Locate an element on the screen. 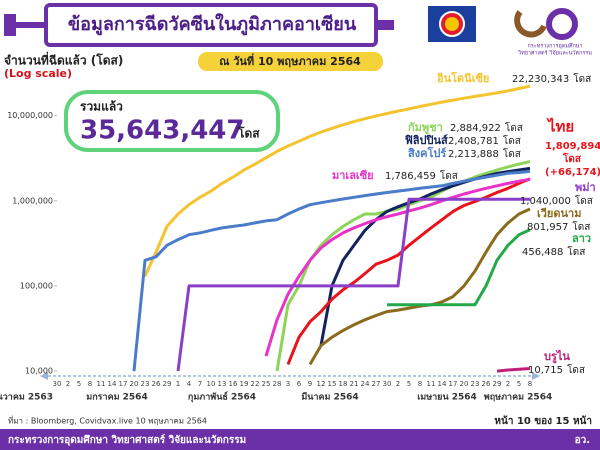 The image size is (600, 450). month-label: พฤษภาคม 2564 is located at coordinates (518, 398).